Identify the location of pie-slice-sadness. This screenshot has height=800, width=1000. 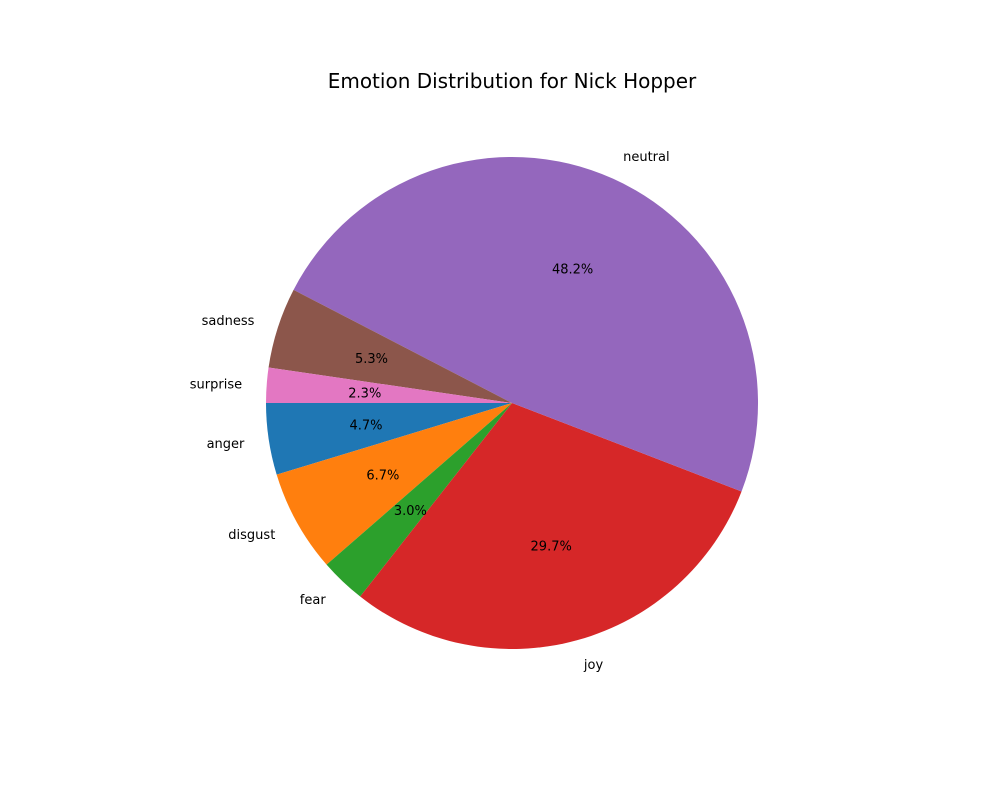
(390, 346).